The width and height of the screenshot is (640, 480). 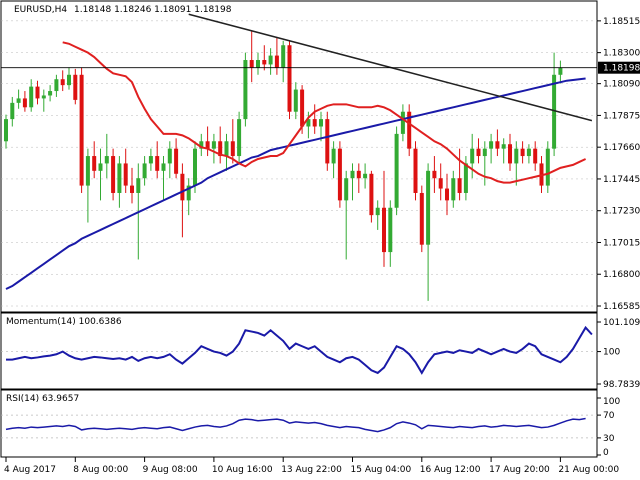 I want to click on rsi-title: RSI(14) 63.9657, so click(x=42, y=399).